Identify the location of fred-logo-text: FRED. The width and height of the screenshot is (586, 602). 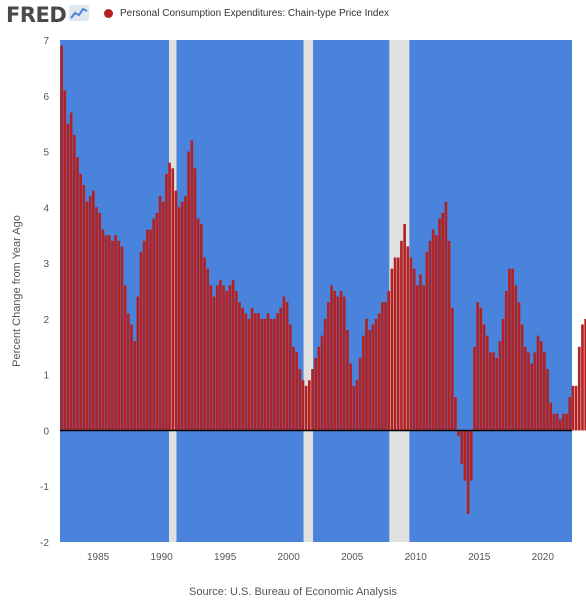
(36, 15).